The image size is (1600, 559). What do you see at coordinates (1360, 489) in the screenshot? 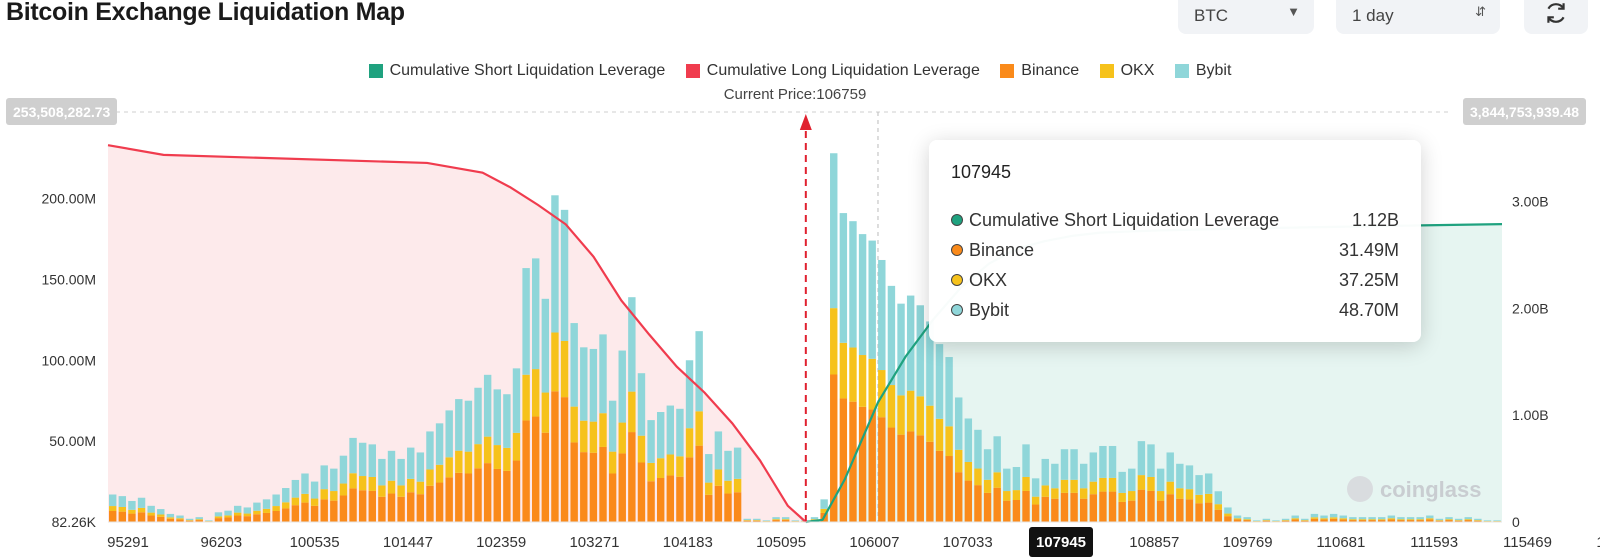
I see `coinglass-logo-icon` at bounding box center [1360, 489].